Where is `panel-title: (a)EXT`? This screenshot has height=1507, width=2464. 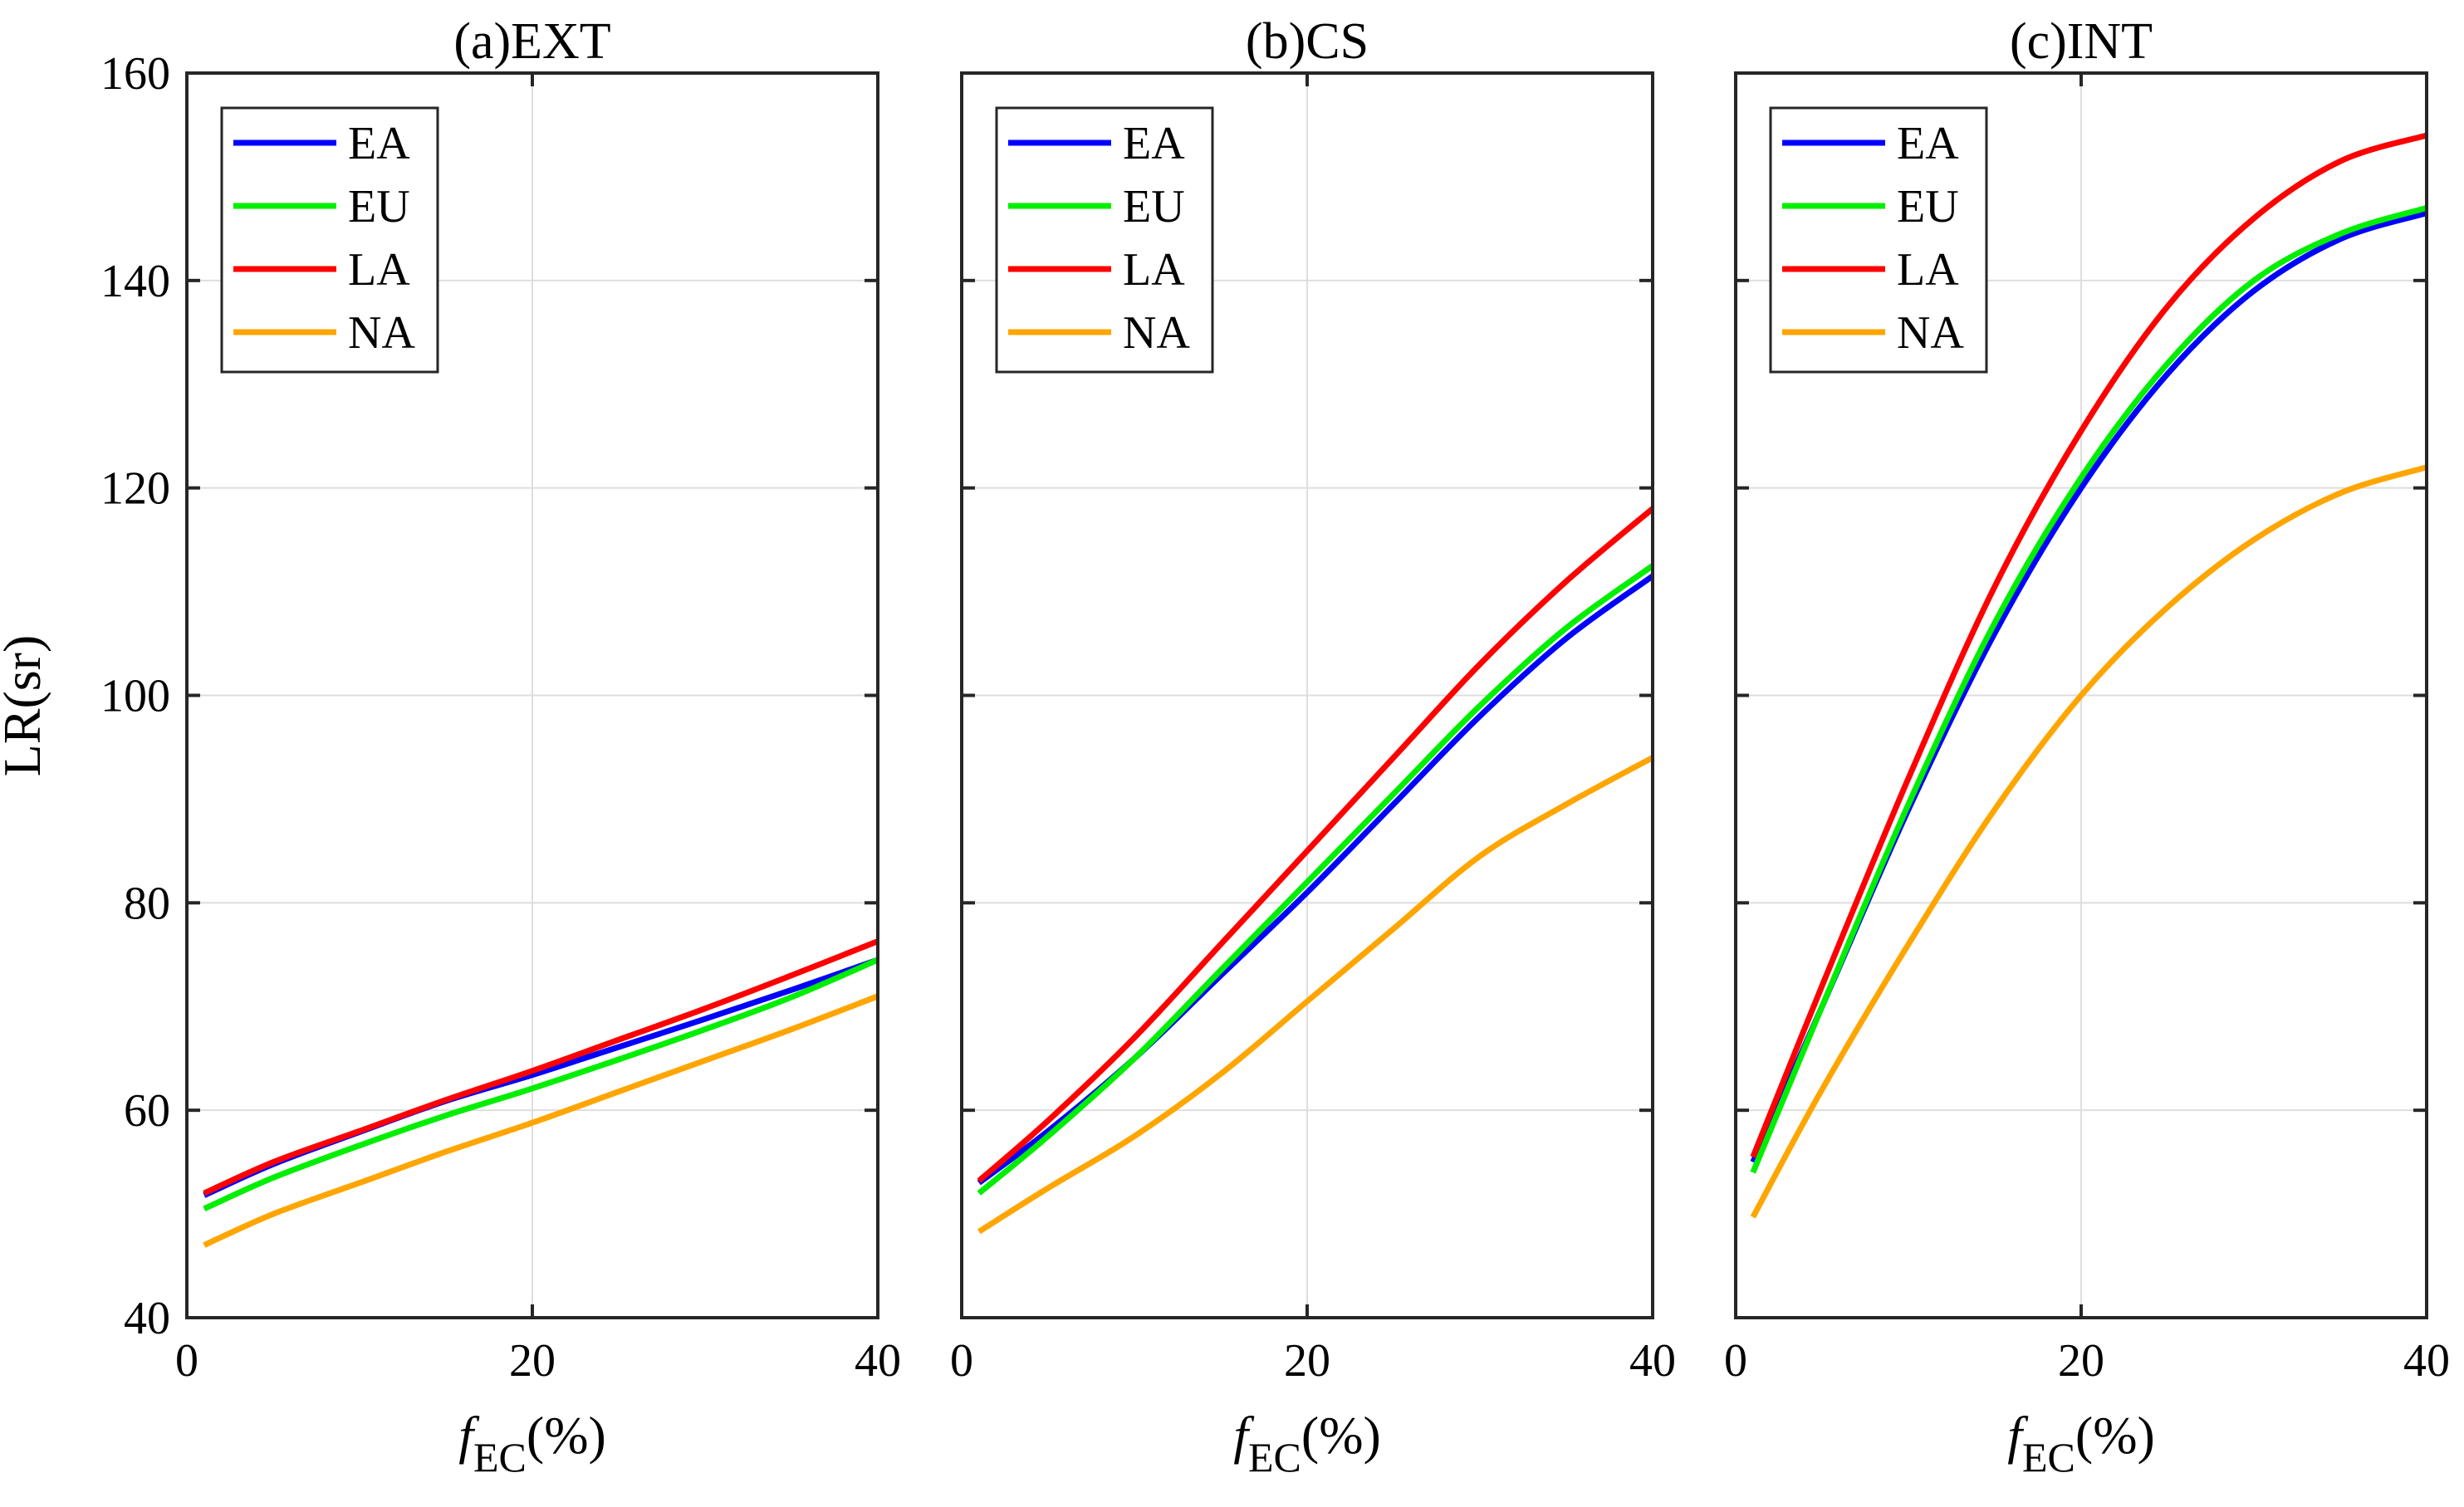
panel-title: (a)EXT is located at coordinates (531, 41).